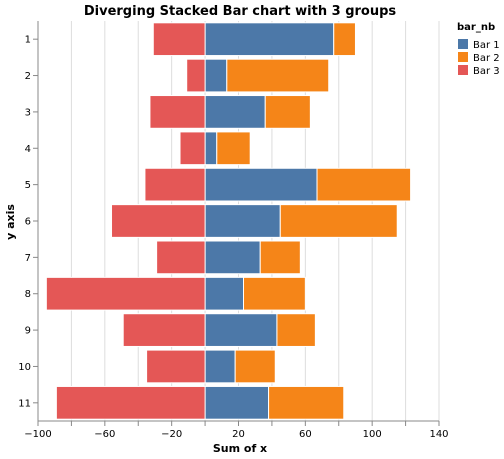  Describe the element at coordinates (238, 434) in the screenshot. I see `x-tick-label: 20` at that location.